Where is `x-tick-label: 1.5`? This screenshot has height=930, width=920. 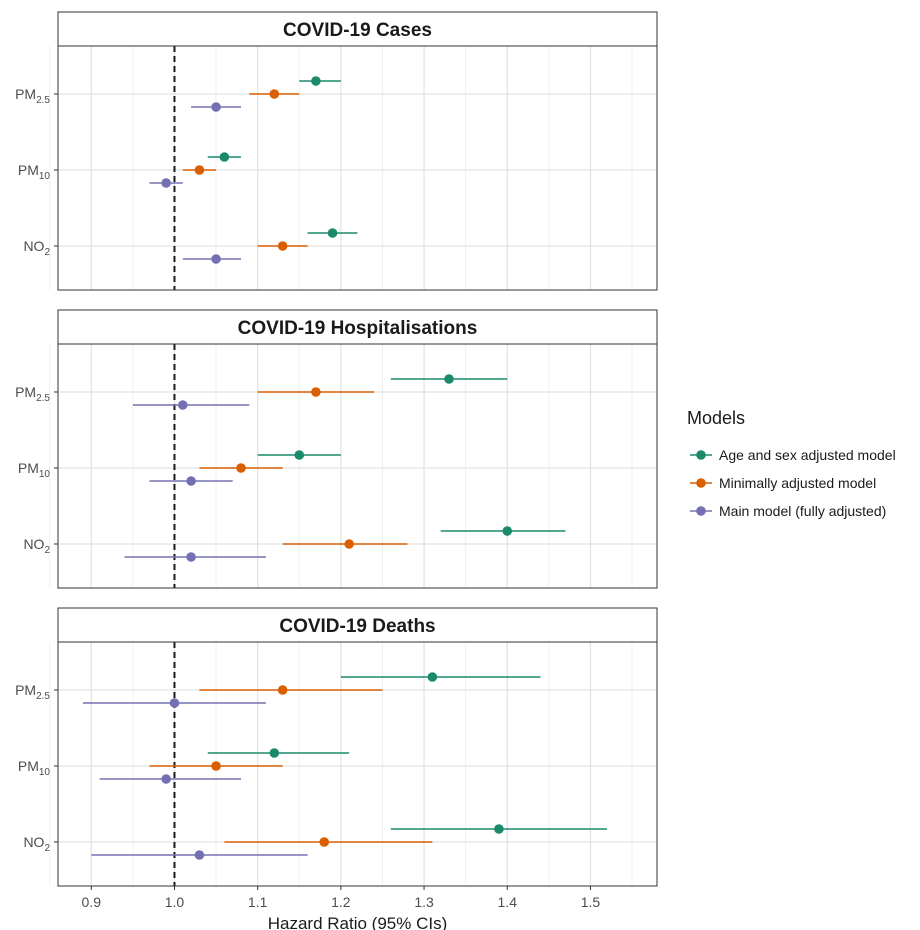
x-tick-label: 1.5 is located at coordinates (591, 902).